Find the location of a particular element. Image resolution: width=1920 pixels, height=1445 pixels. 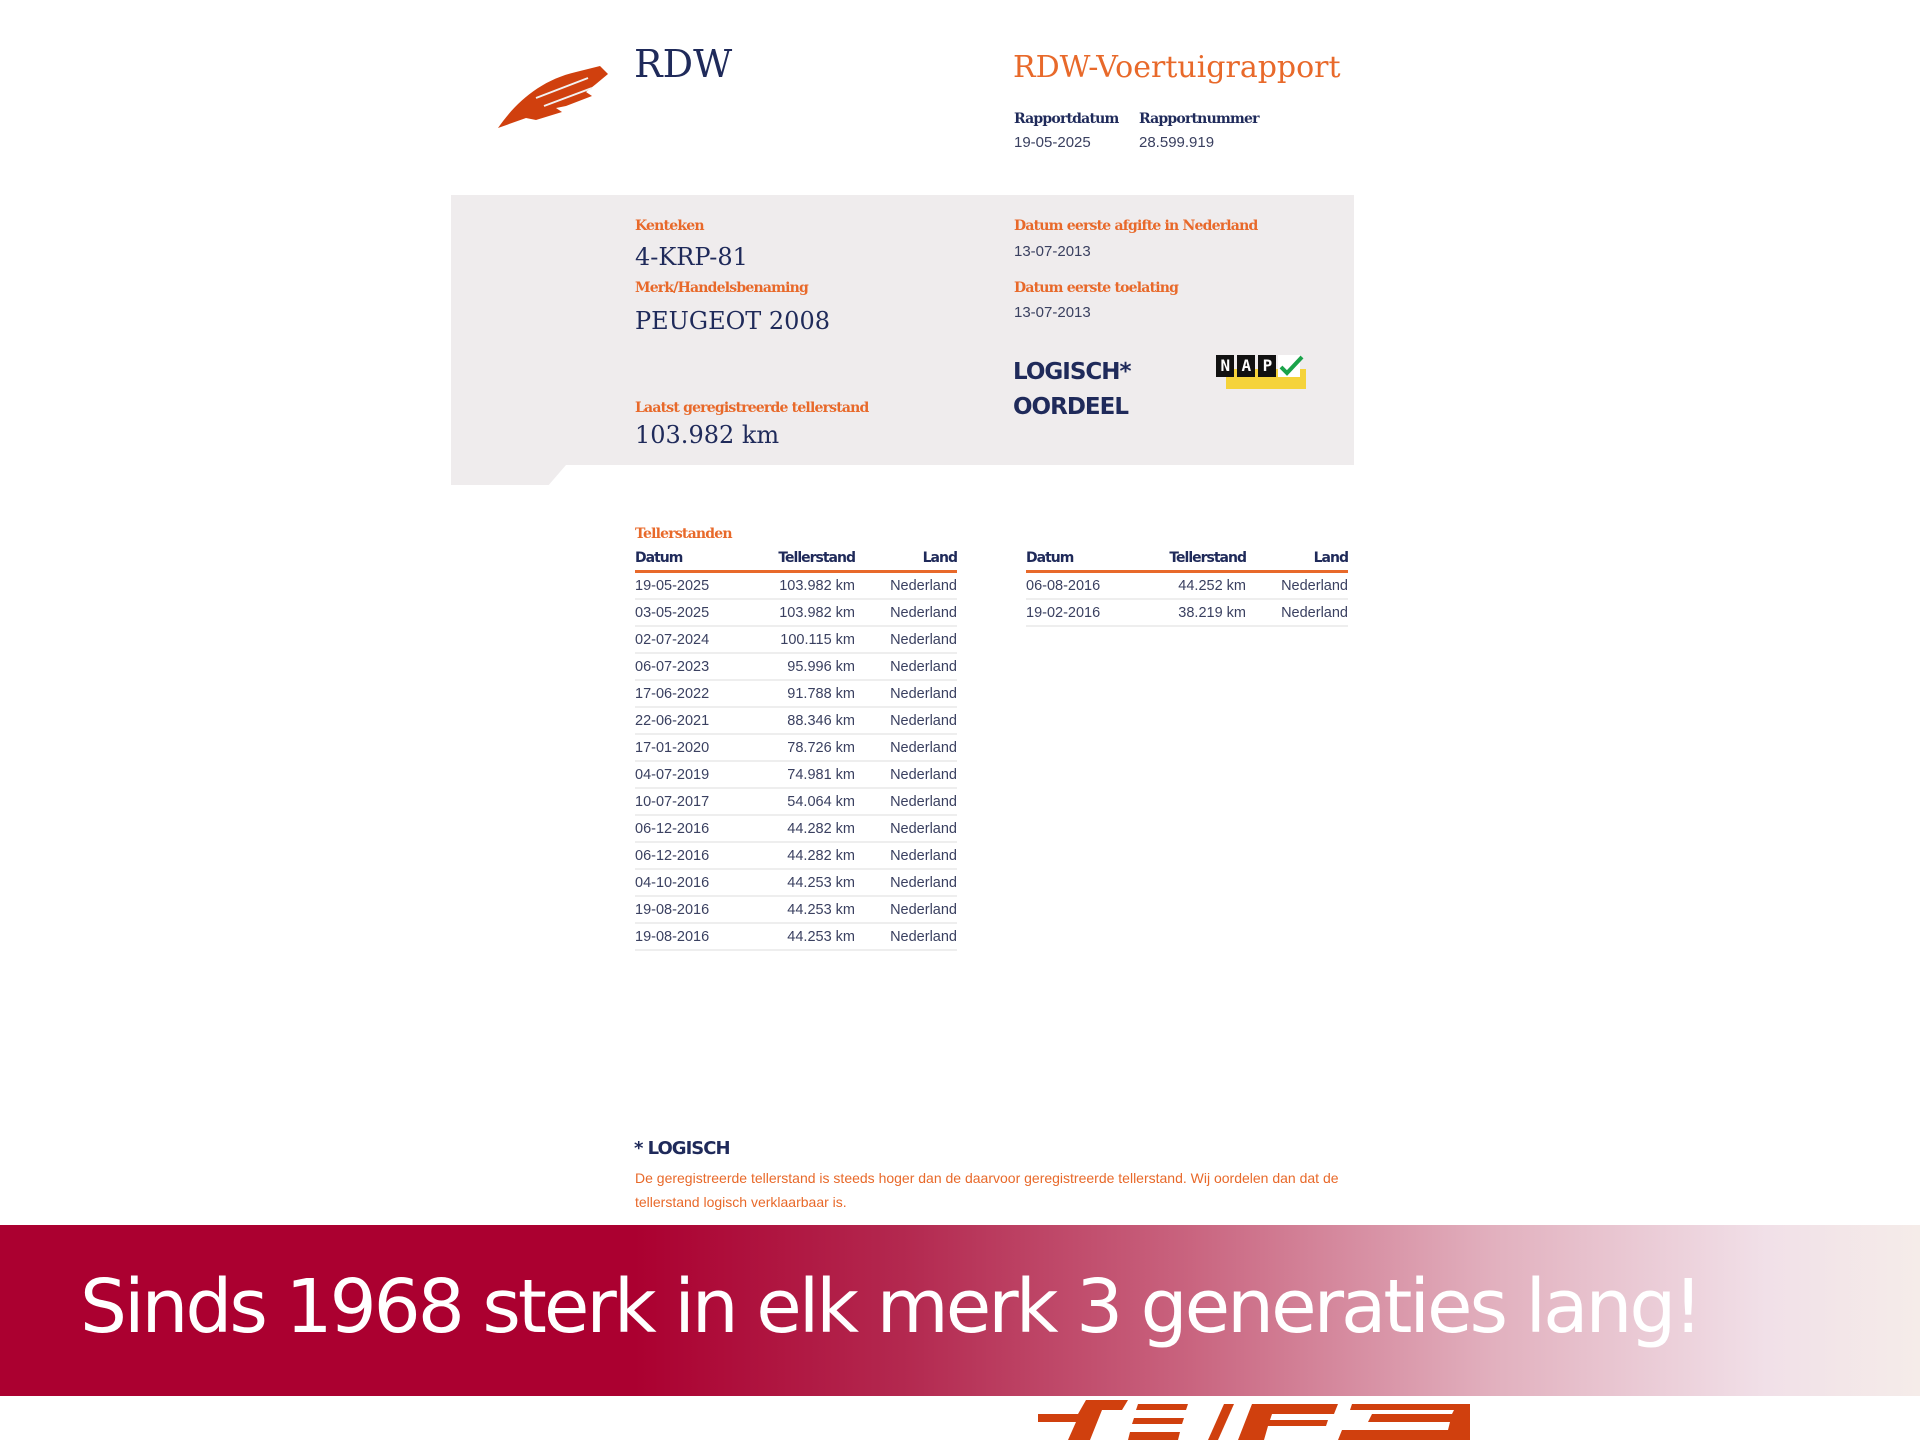

rapportnummer-label: Rapportnummer is located at coordinates (1199, 119).